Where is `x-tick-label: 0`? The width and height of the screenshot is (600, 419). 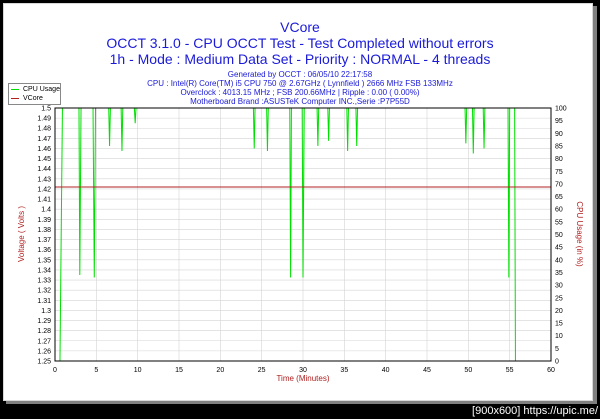
x-tick-label: 0 is located at coordinates (55, 370).